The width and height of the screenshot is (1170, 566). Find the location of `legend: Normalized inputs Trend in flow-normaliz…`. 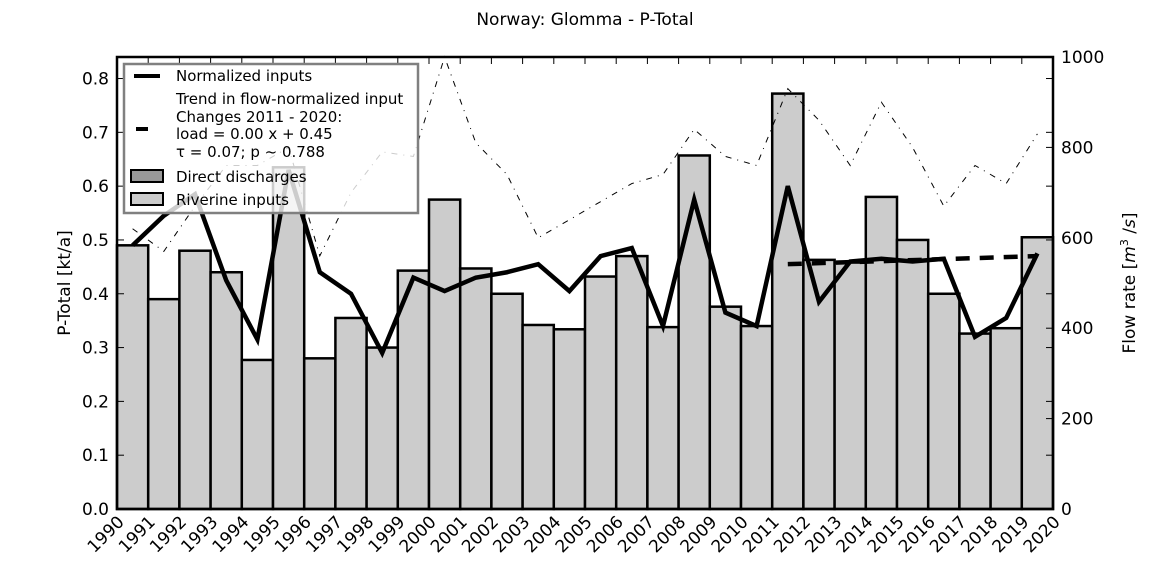

legend: Normalized inputs Trend in flow-normaliz… is located at coordinates (271, 138).